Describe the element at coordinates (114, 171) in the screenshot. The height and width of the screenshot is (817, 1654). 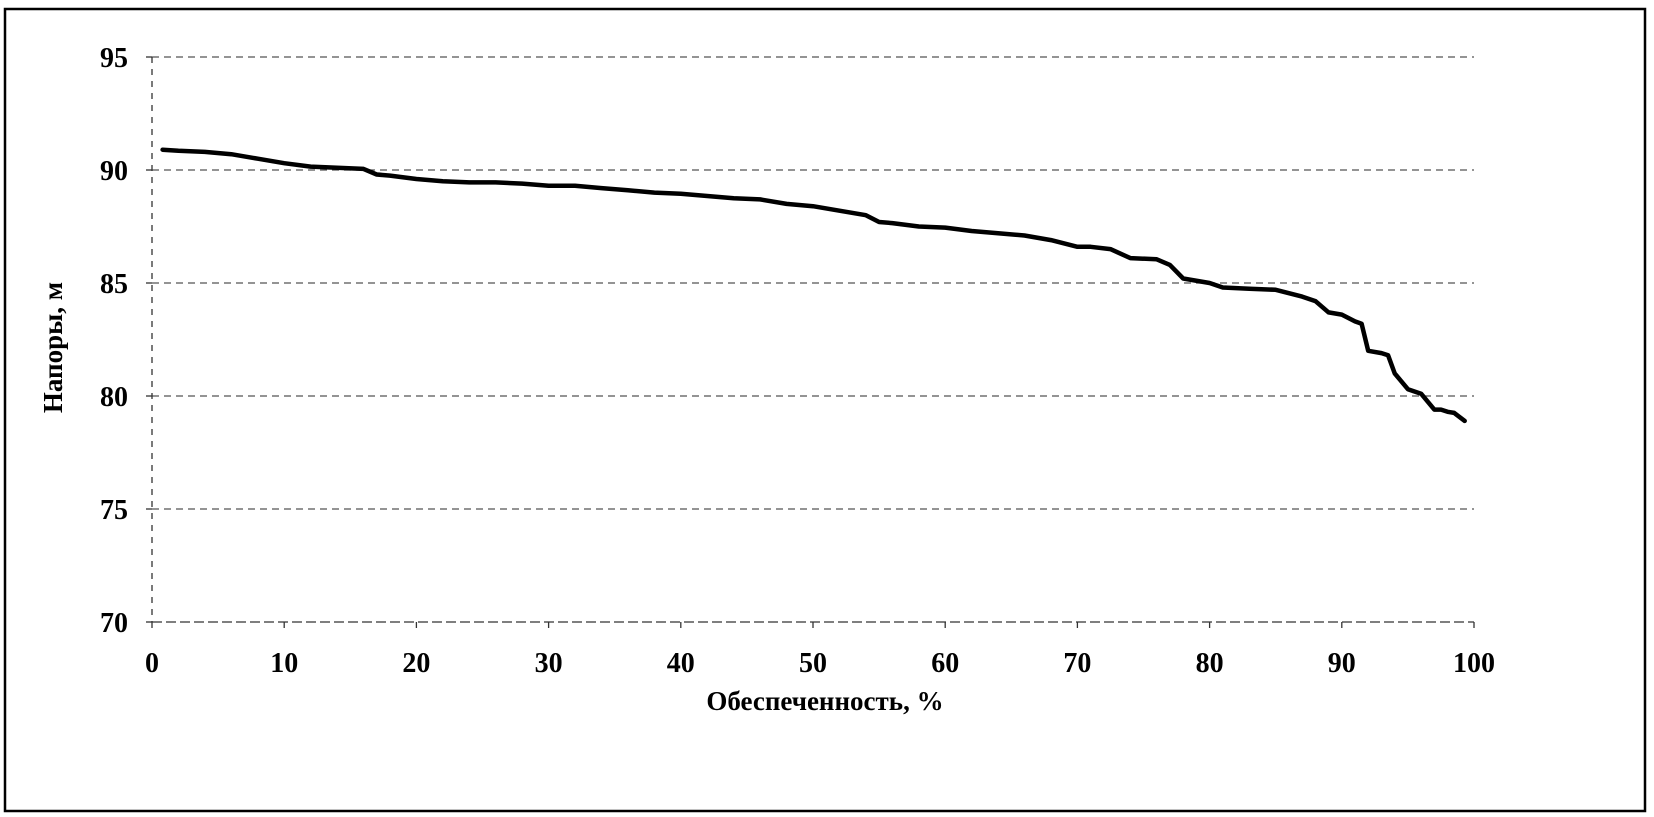
I see `y-tick-label: 90` at that location.